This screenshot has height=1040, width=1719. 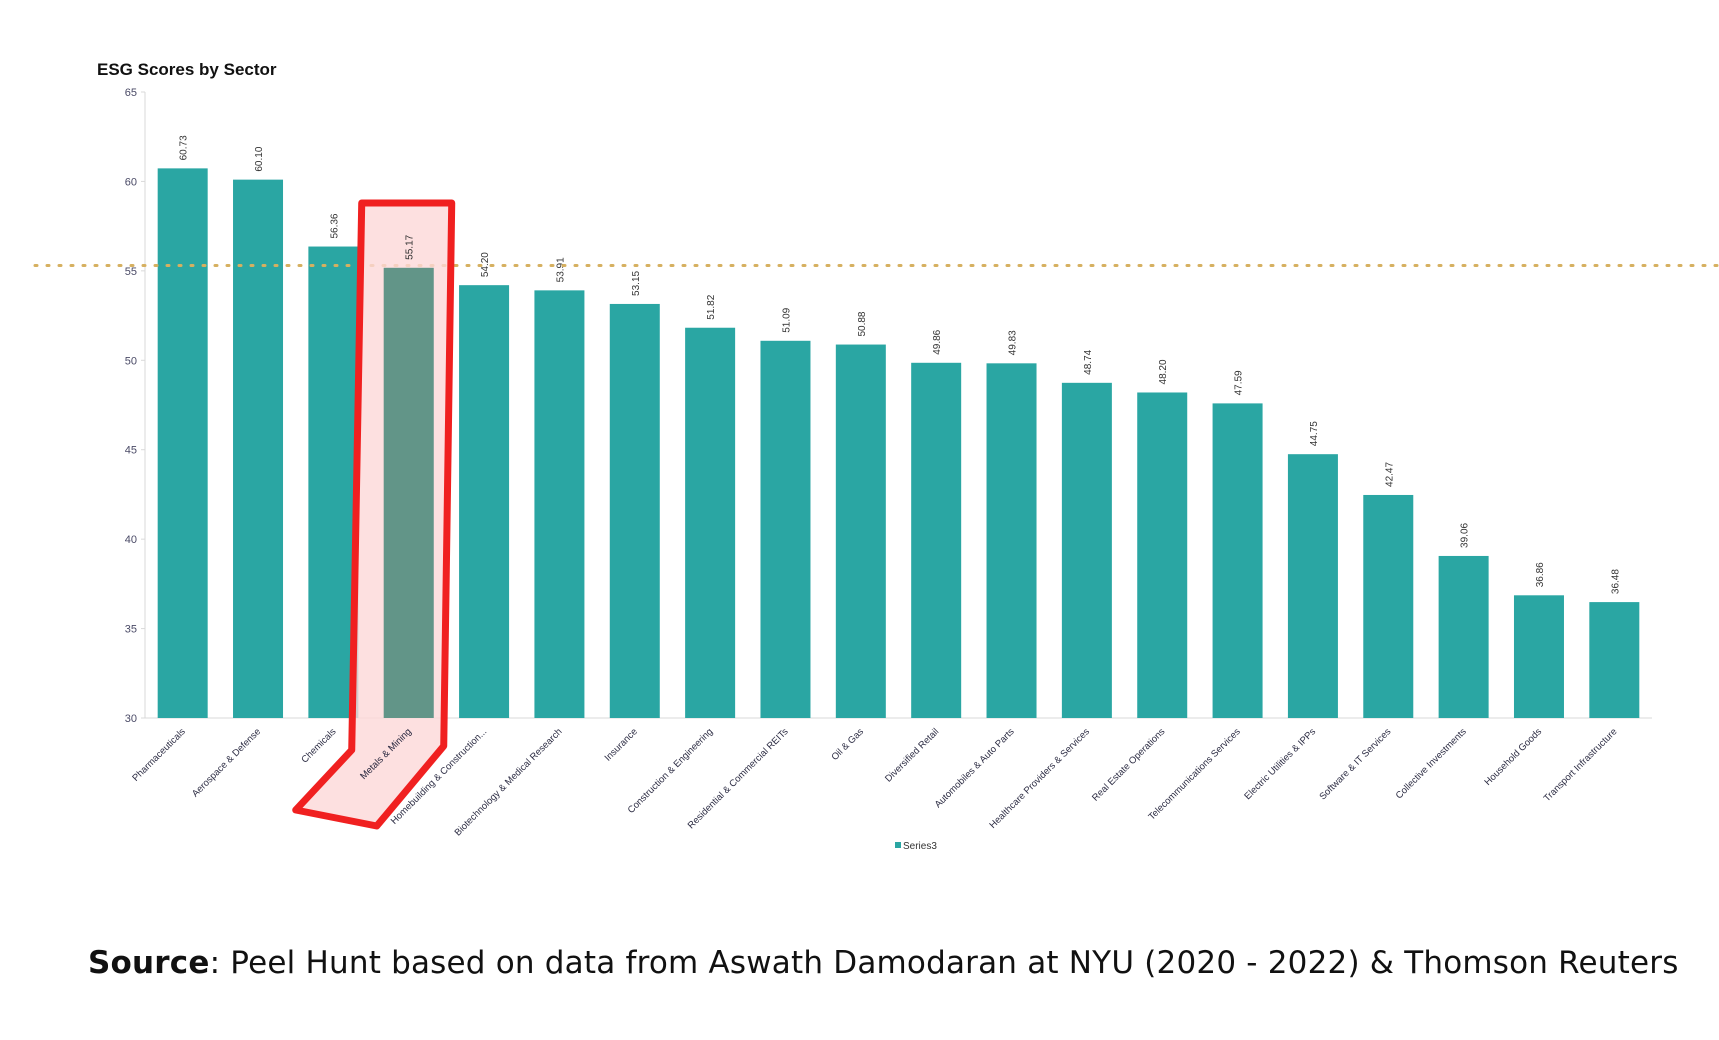 What do you see at coordinates (131, 719) in the screenshot?
I see `y-tick-label: 30` at bounding box center [131, 719].